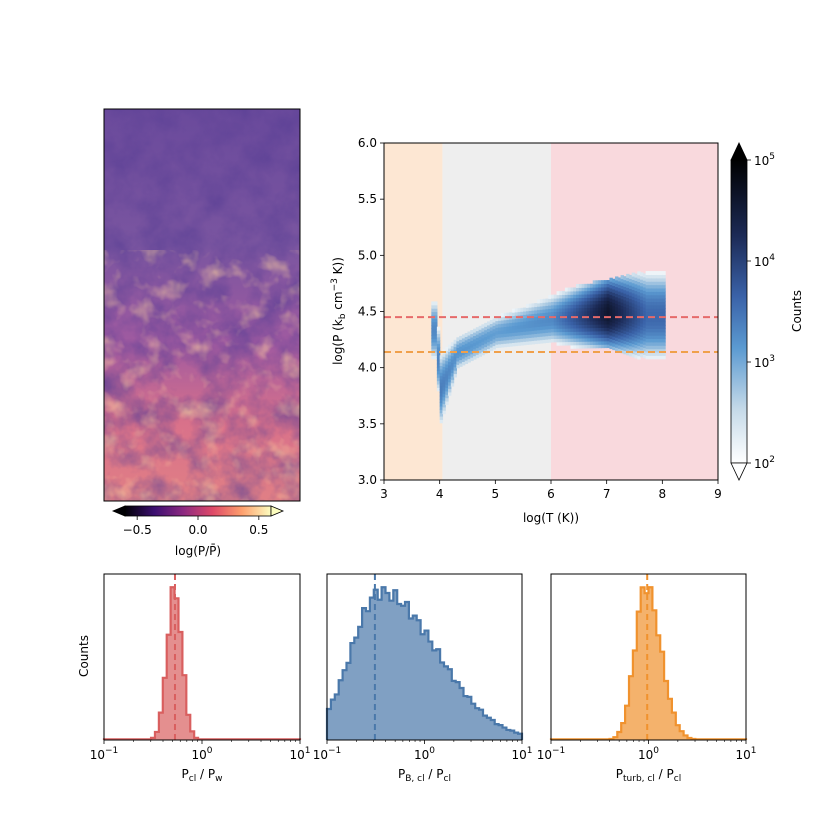  What do you see at coordinates (739, 471) in the screenshot?
I see `counts-colorbar-extend-low` at bounding box center [739, 471].